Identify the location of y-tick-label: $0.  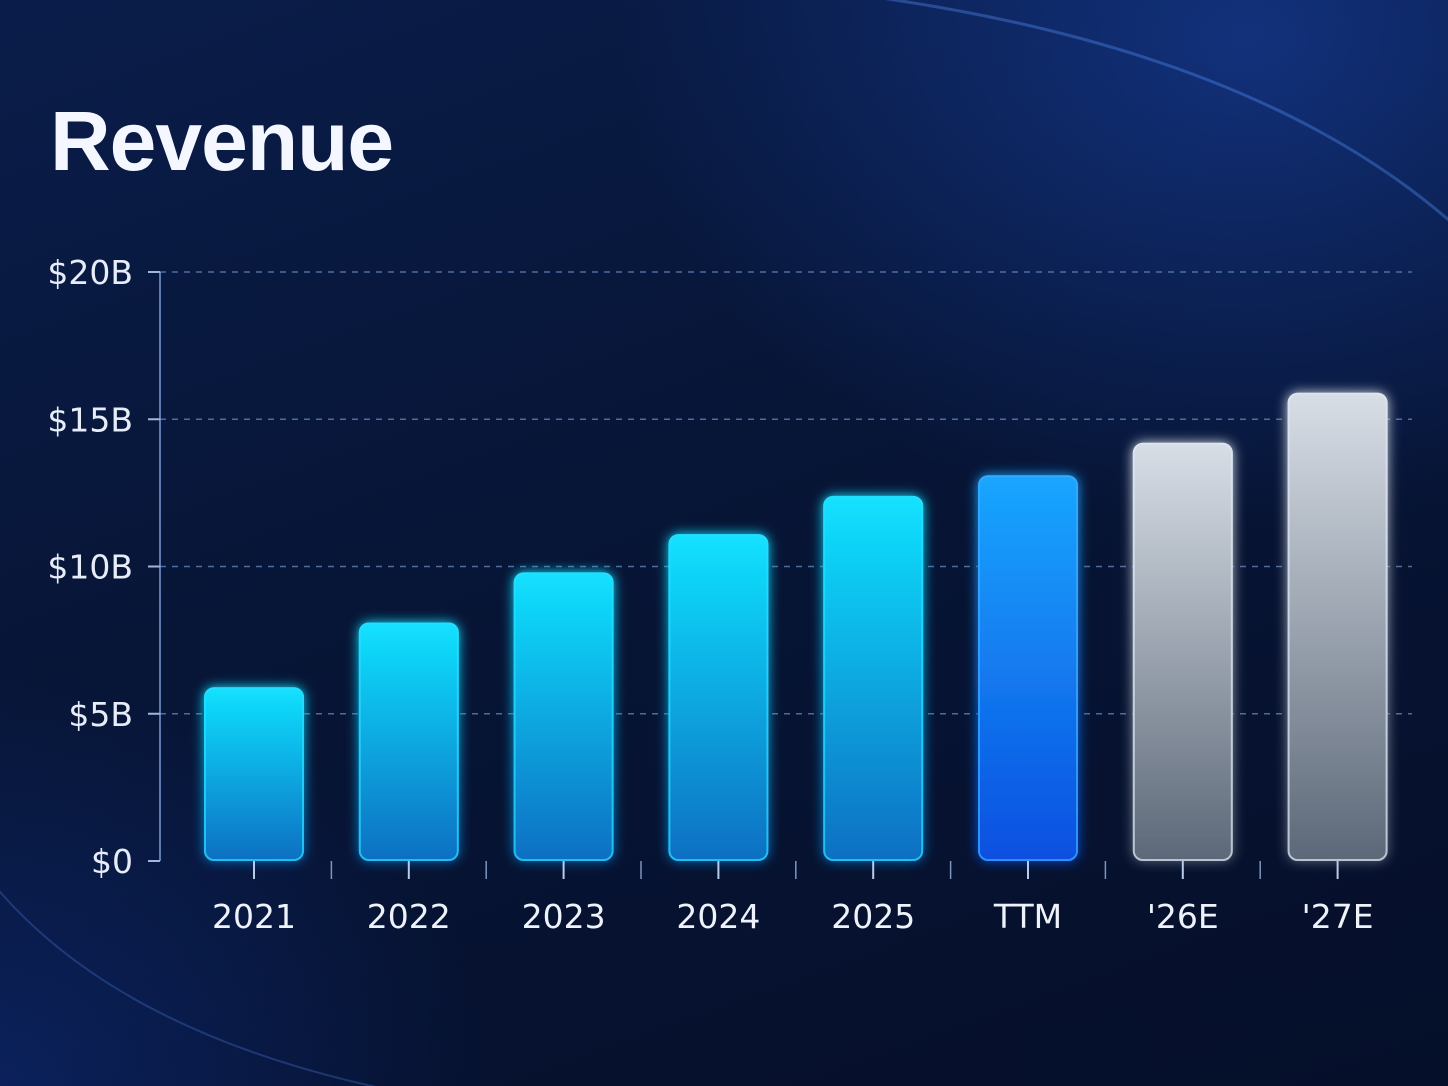
(112, 861).